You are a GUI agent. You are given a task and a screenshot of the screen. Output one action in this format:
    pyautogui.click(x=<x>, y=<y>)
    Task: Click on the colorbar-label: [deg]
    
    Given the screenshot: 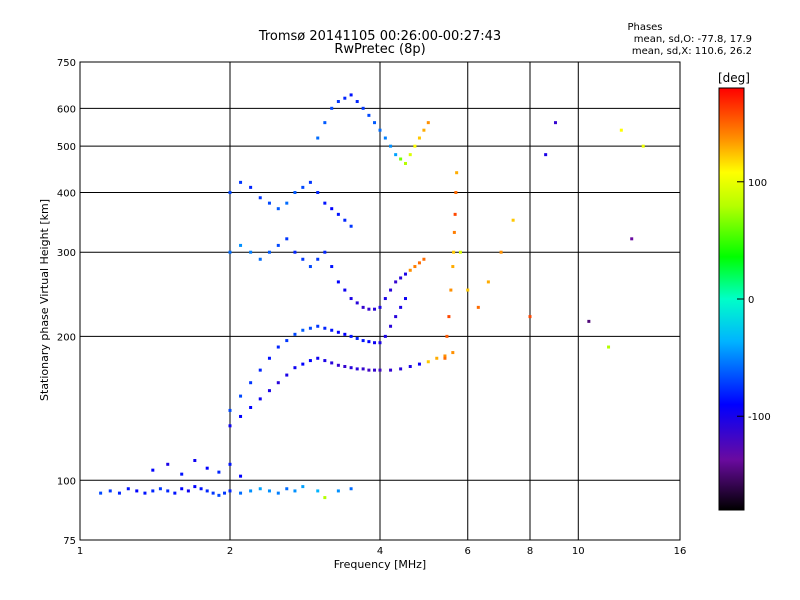 What is the action you would take?
    pyautogui.click(x=734, y=78)
    